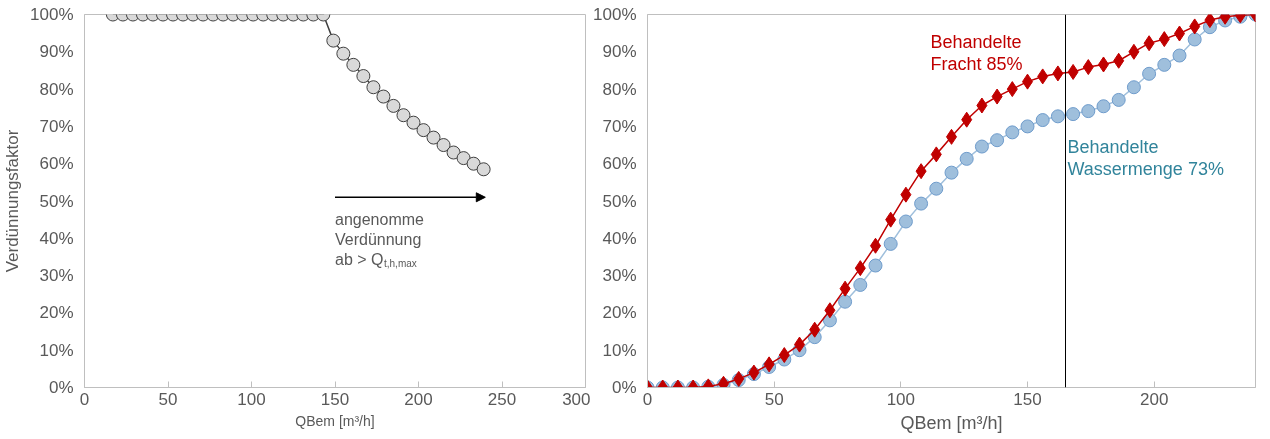 The image size is (1270, 439). What do you see at coordinates (13, 201) in the screenshot?
I see `y-axis-title: Verdünnungsfaktor` at bounding box center [13, 201].